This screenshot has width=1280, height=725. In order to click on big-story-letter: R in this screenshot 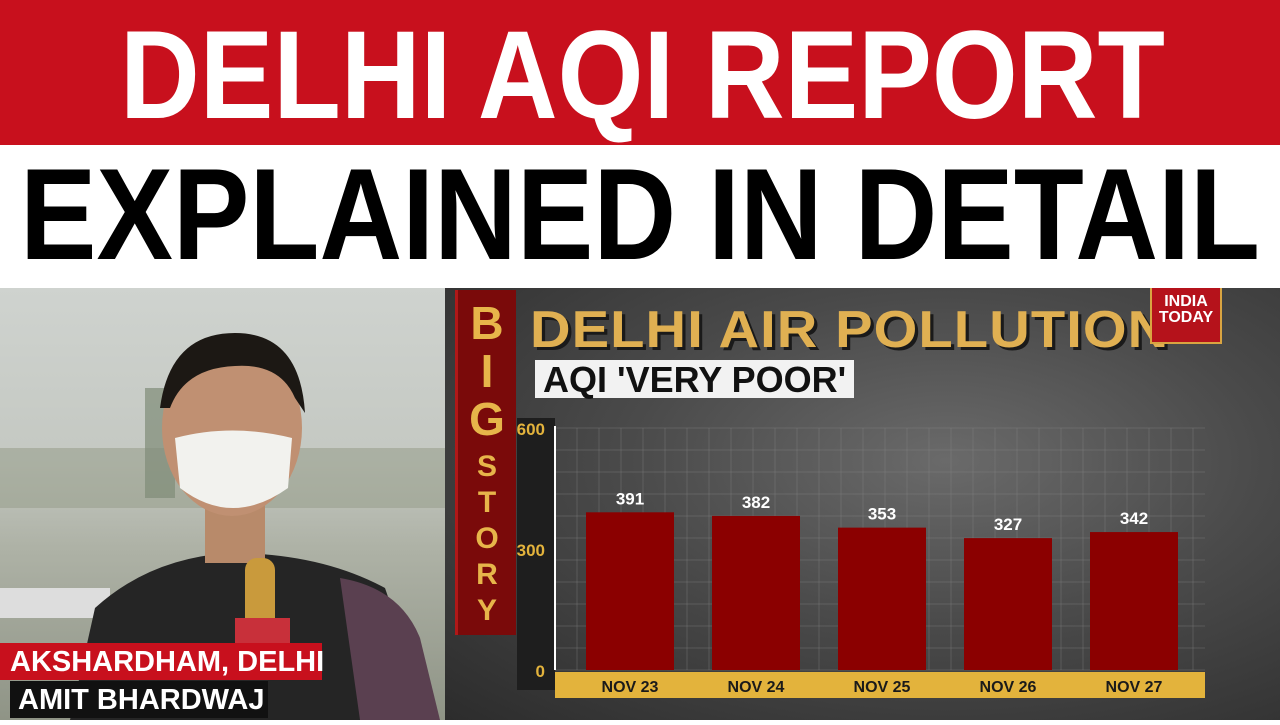, I will do `click(487, 574)`.